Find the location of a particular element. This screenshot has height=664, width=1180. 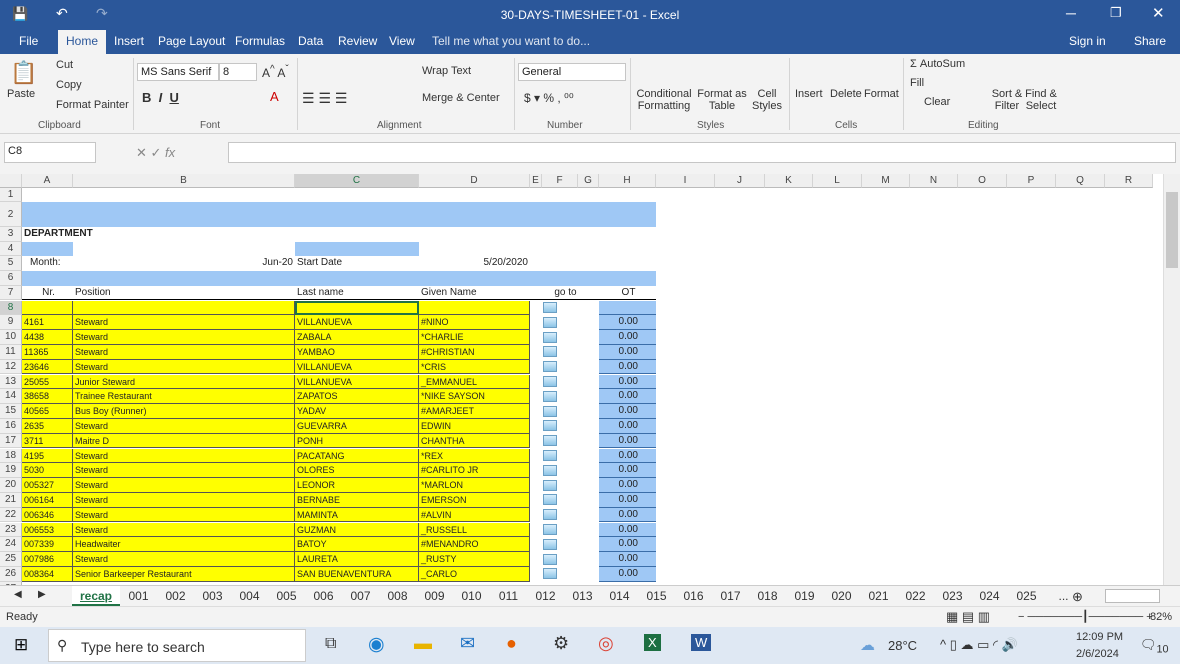

word-icon: W is located at coordinates (701, 642).